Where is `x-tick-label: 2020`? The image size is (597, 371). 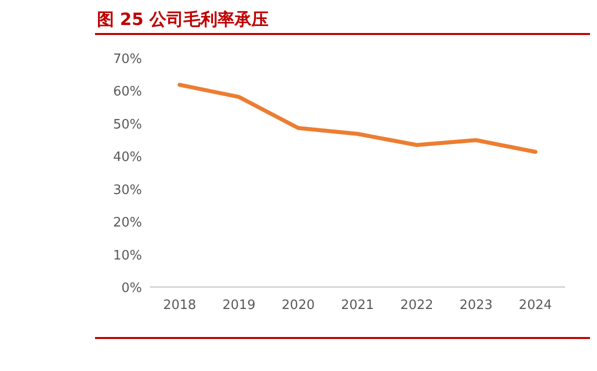
x-tick-label: 2020 is located at coordinates (298, 305).